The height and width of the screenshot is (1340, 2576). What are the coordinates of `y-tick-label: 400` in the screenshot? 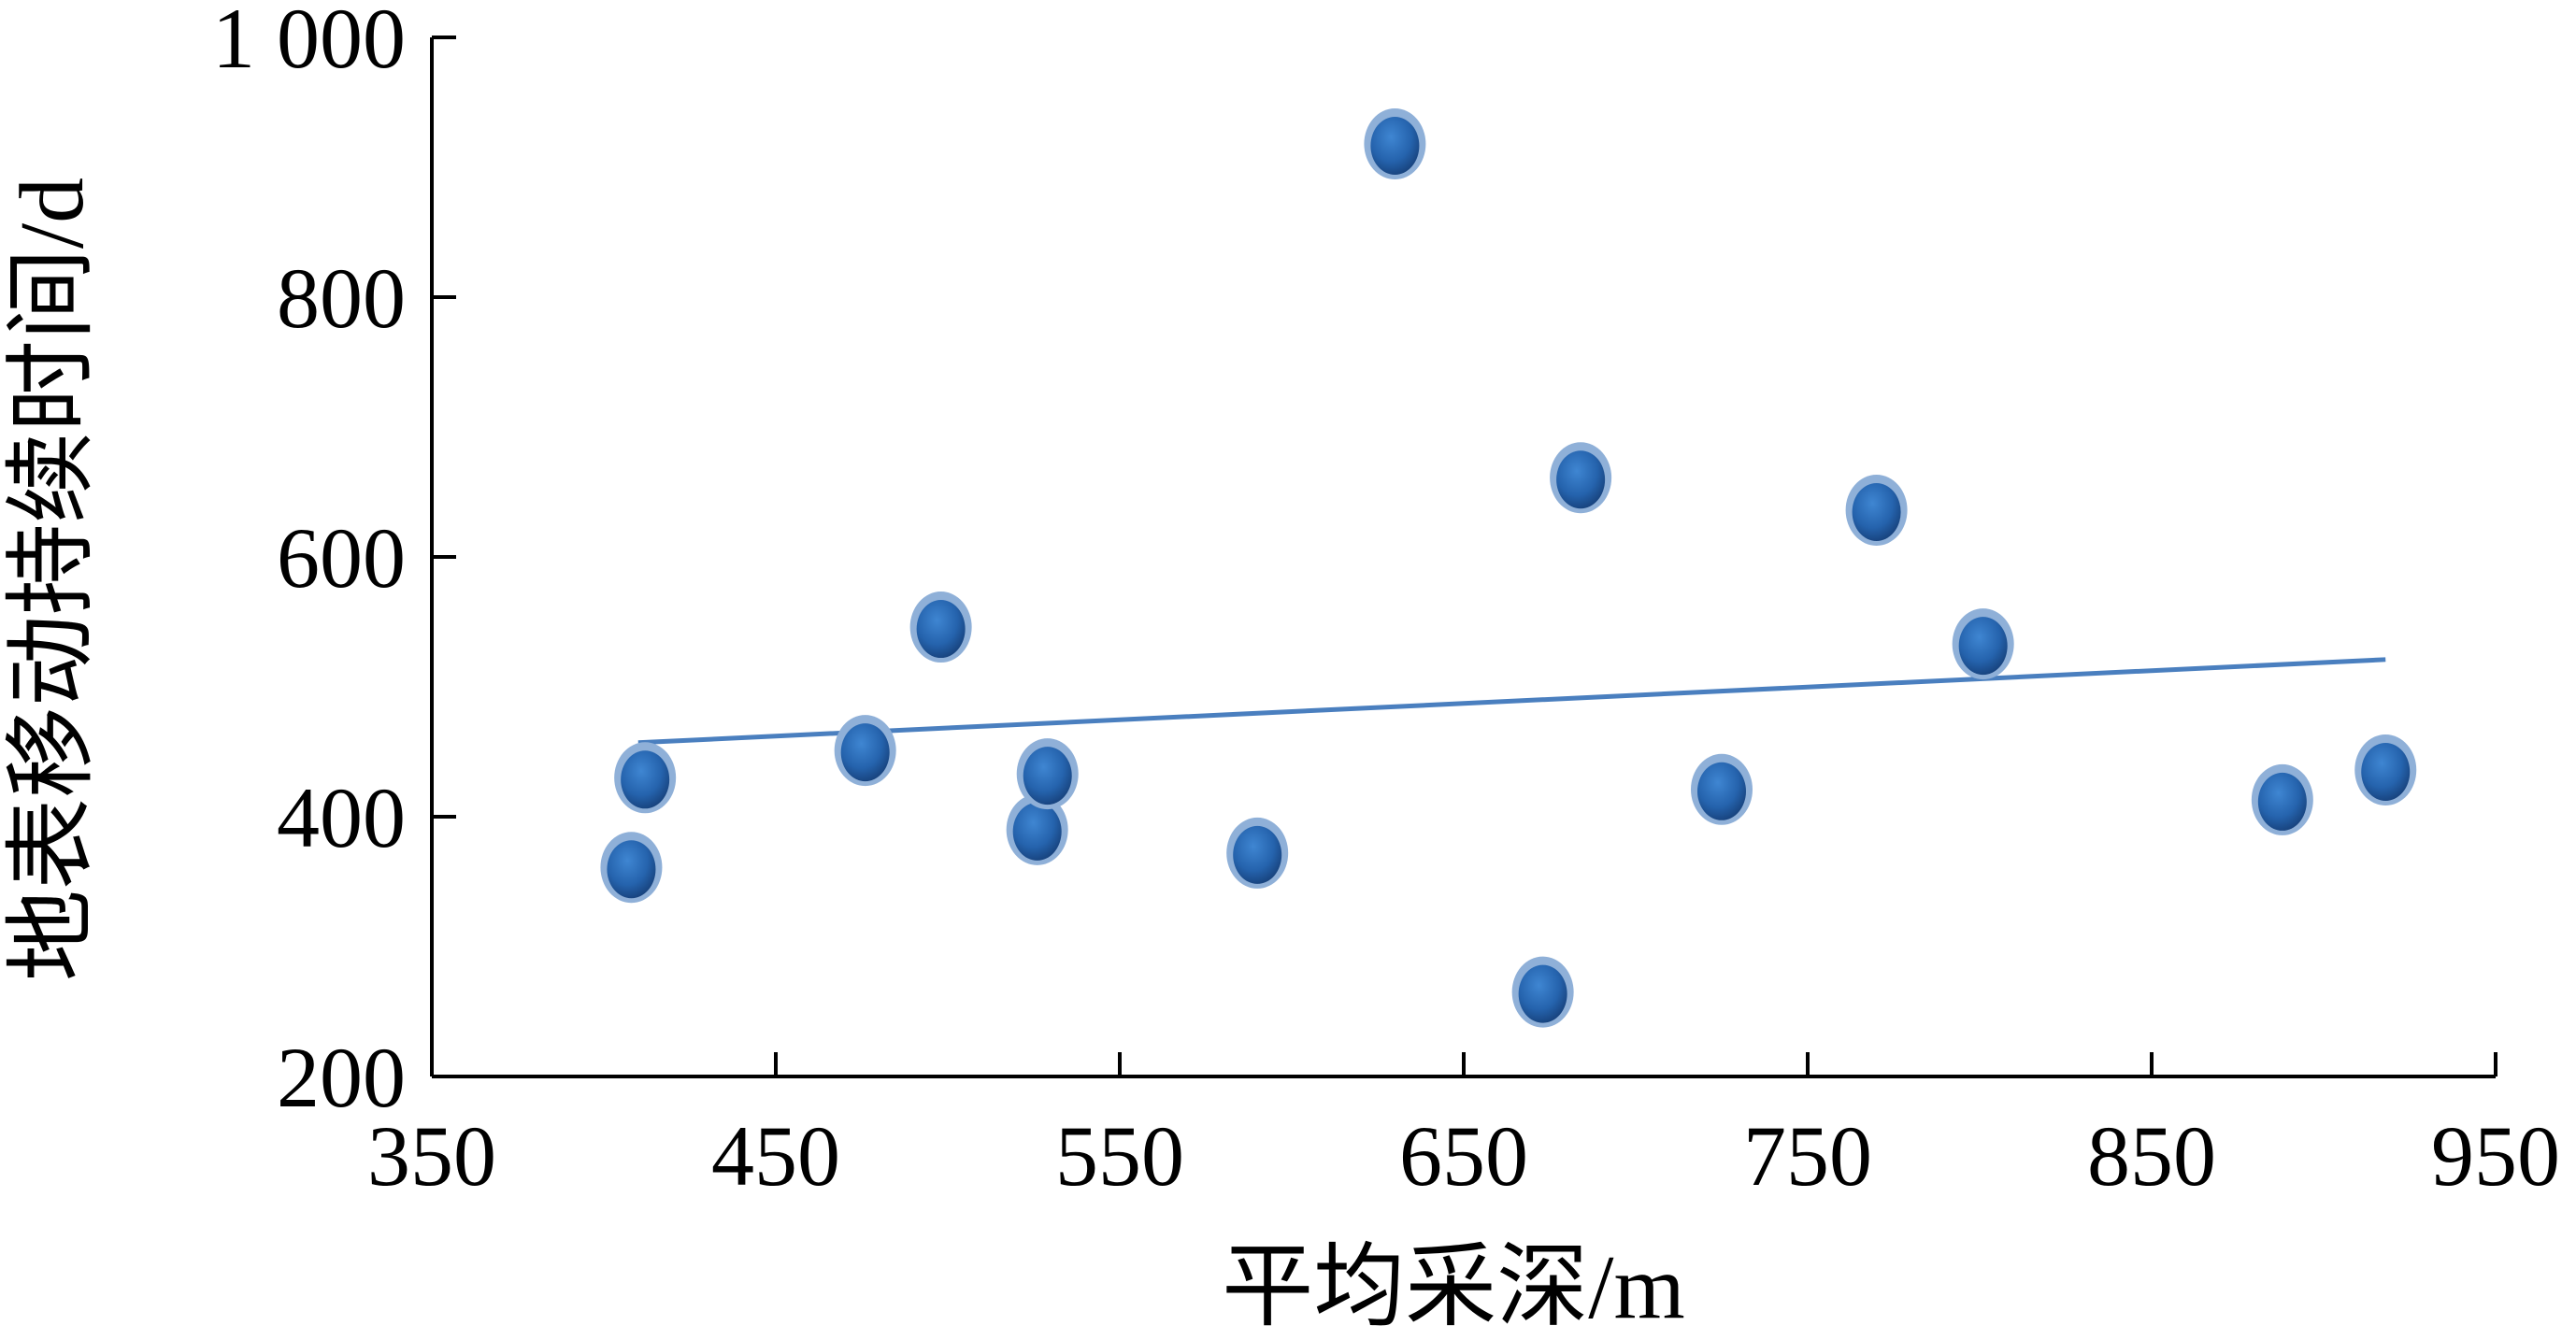 It's located at (341, 817).